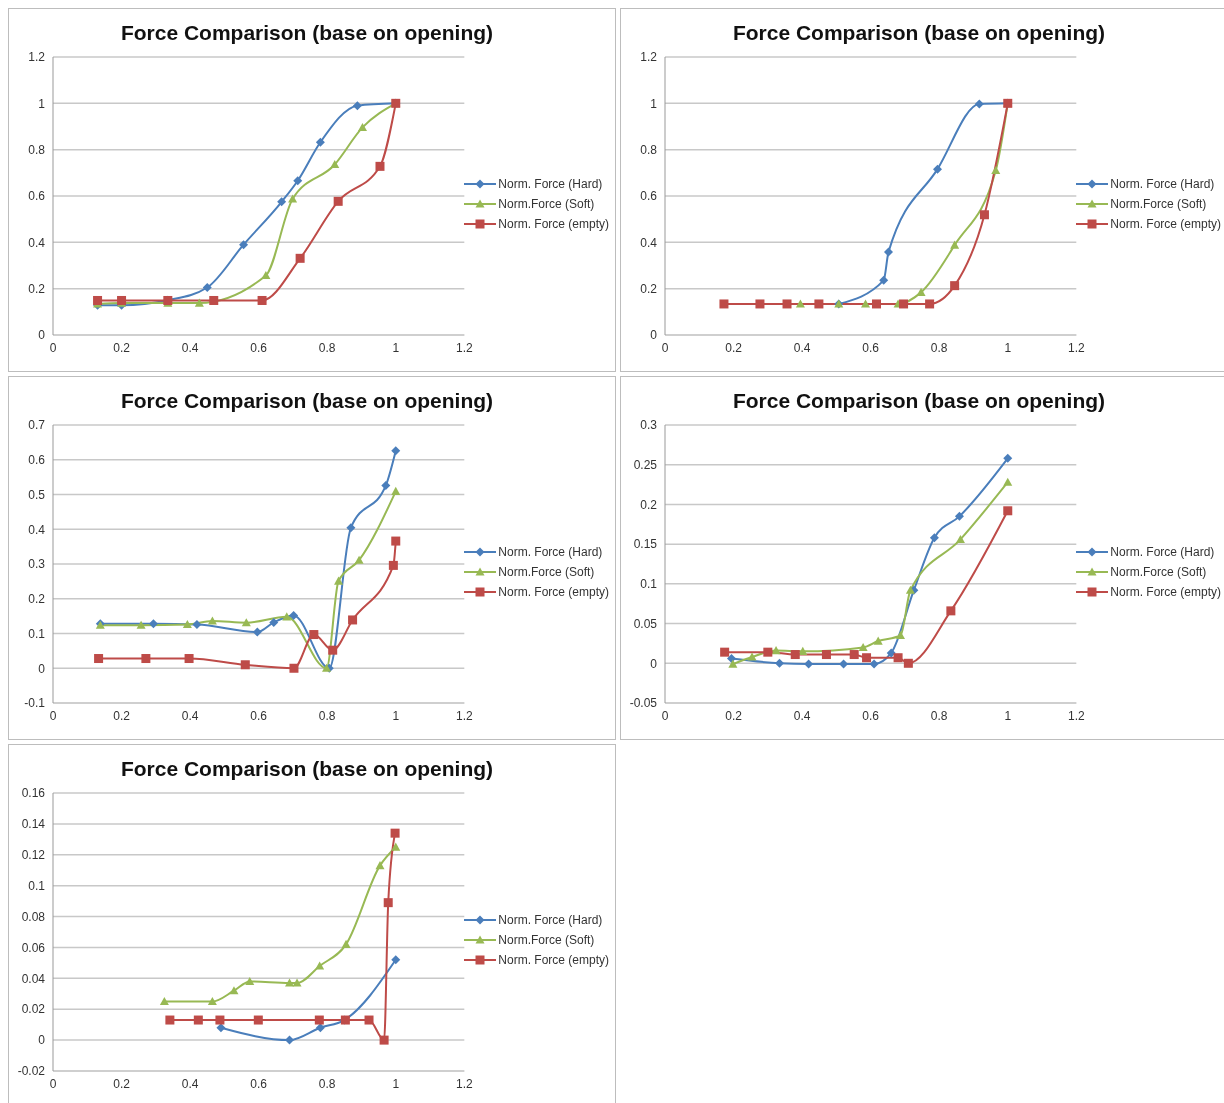 The image size is (1224, 1103). I want to click on y-tick-label: 0.14, so click(33, 824).